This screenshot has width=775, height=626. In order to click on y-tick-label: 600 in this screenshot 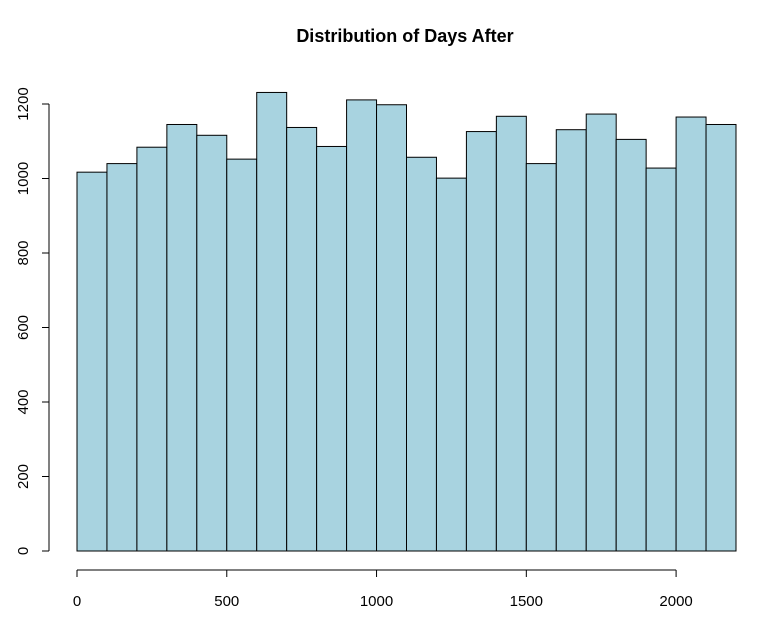, I will do `click(23, 327)`.